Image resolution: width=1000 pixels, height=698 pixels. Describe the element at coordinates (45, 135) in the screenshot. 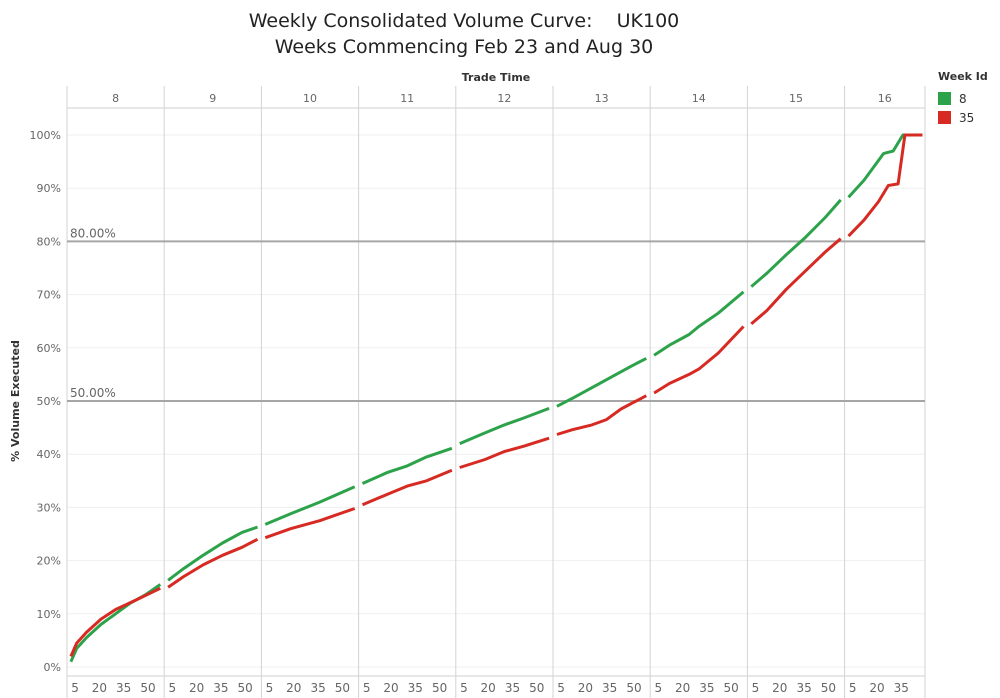

I see `y-tick-label: 100%` at that location.